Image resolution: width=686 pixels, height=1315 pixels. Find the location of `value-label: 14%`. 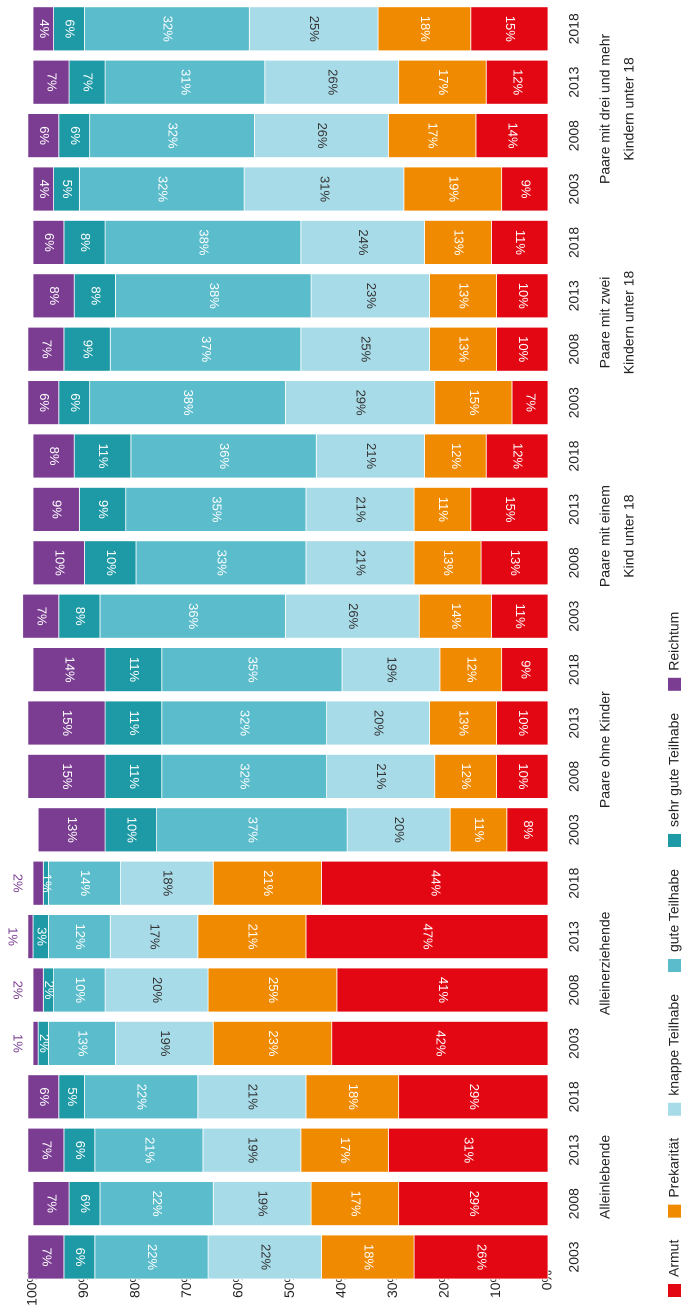

value-label: 14% is located at coordinates (456, 616).